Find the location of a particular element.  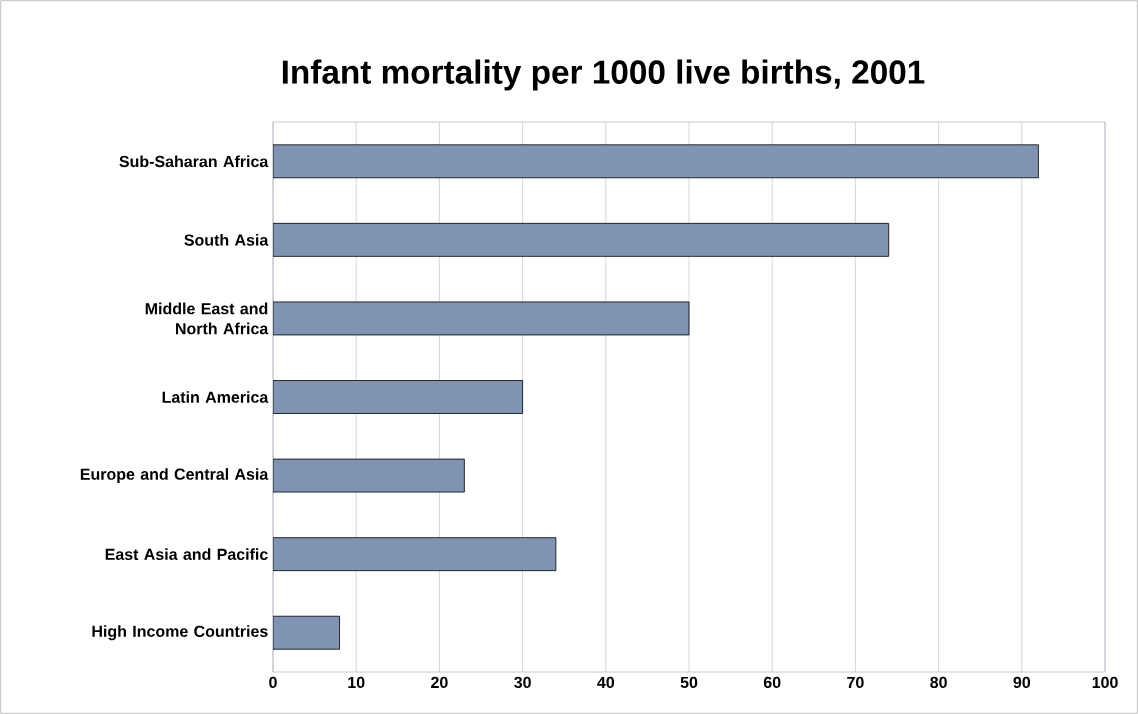

x-tick-label: 40 is located at coordinates (606, 682).